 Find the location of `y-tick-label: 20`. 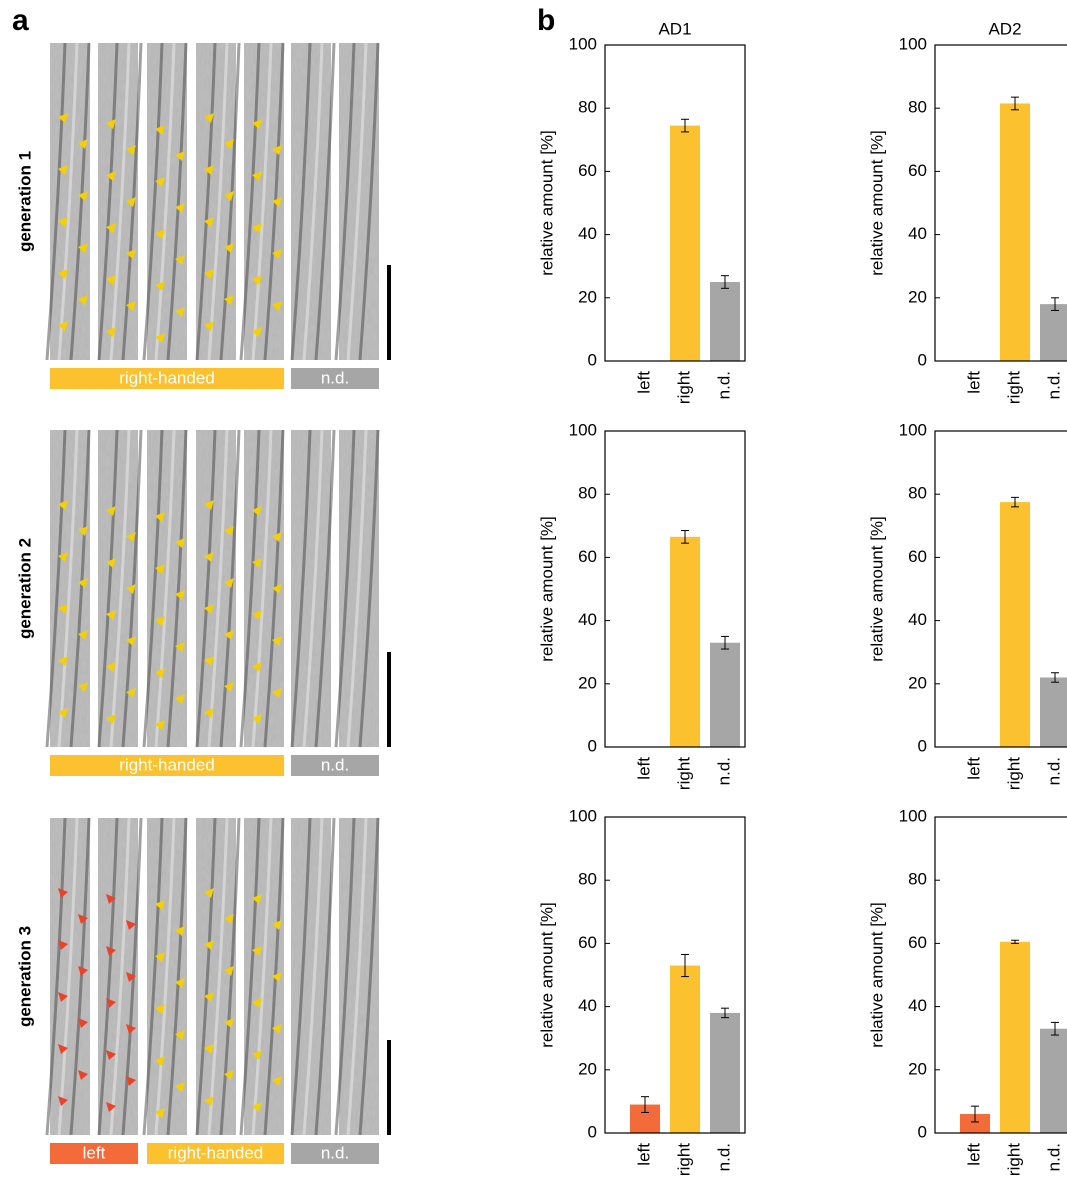

y-tick-label: 20 is located at coordinates (917, 682).